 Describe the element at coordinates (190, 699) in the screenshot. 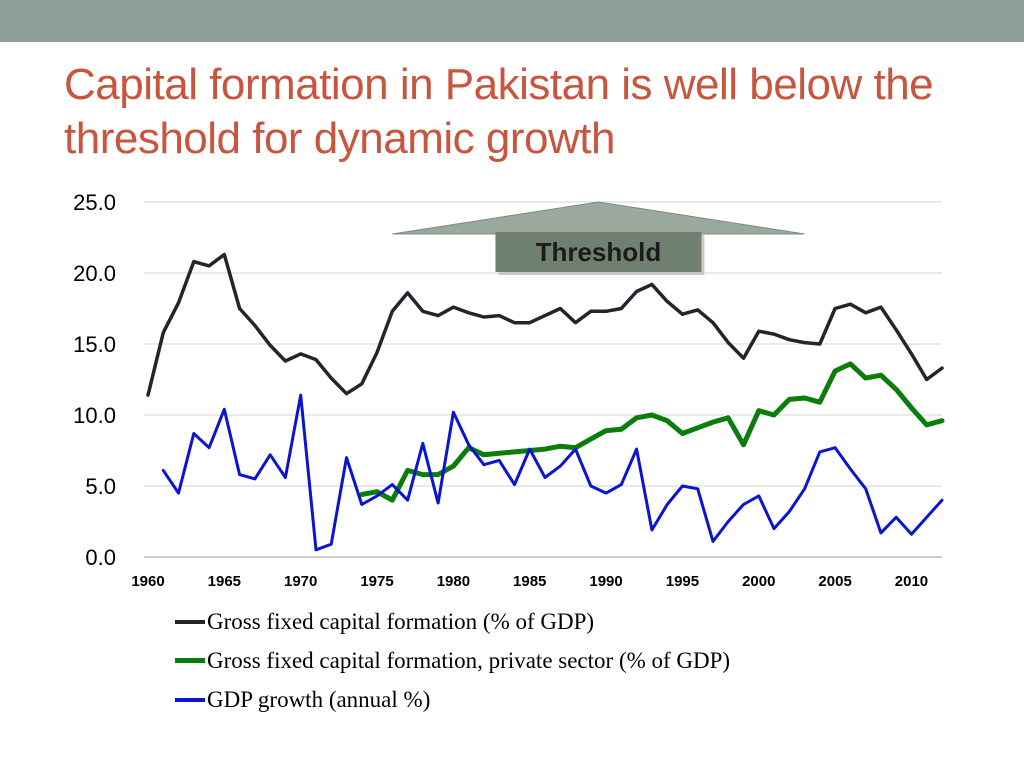

I see `legend-swatch-gdp-growth` at that location.